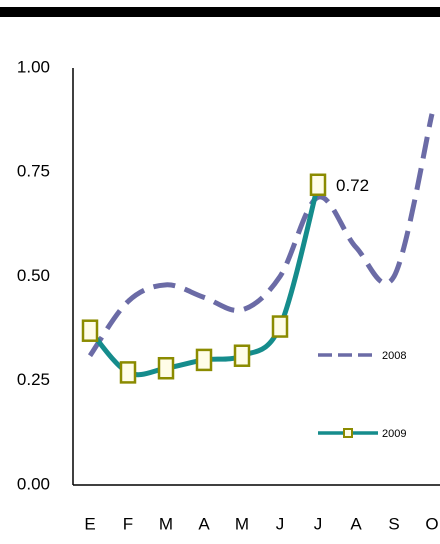 The width and height of the screenshot is (440, 544). Describe the element at coordinates (394, 434) in the screenshot. I see `legend-label: 2009` at that location.